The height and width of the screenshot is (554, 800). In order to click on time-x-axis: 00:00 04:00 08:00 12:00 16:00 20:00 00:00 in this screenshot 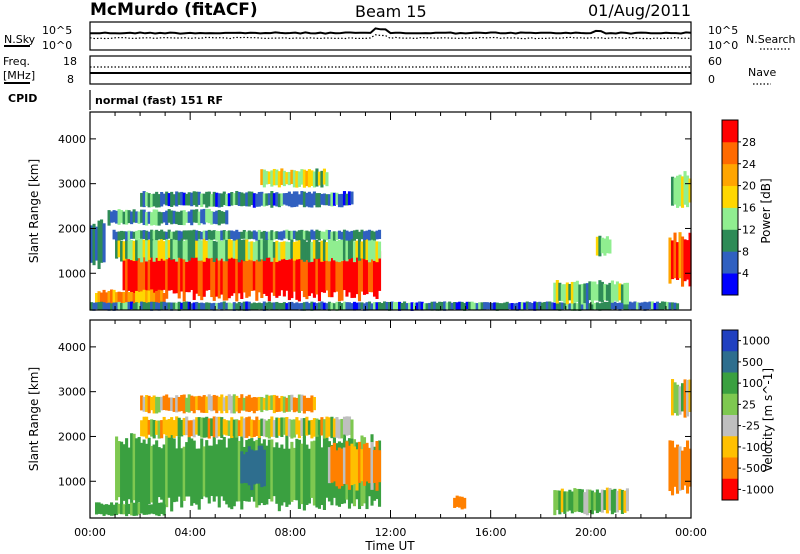, I will do `click(390, 532)`.